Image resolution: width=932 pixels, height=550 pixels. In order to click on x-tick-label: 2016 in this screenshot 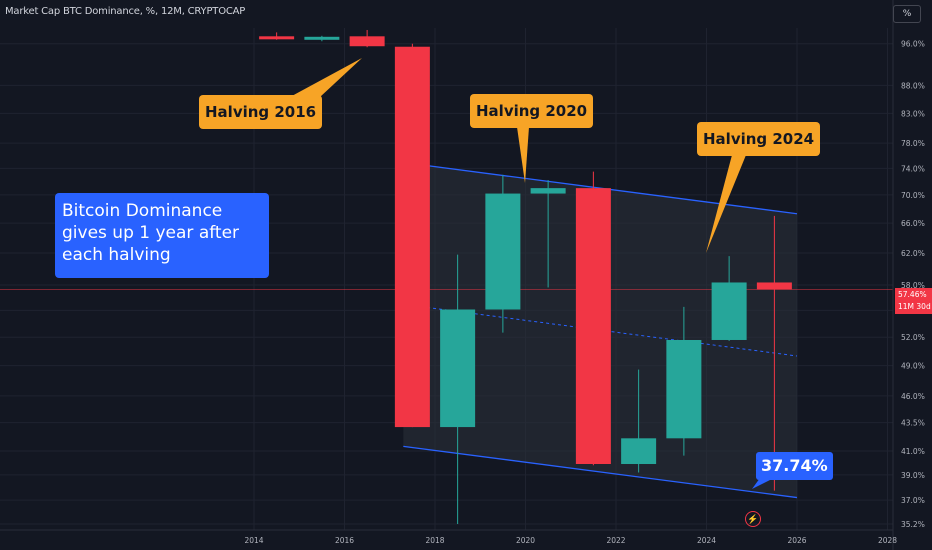, I will do `click(344, 540)`.